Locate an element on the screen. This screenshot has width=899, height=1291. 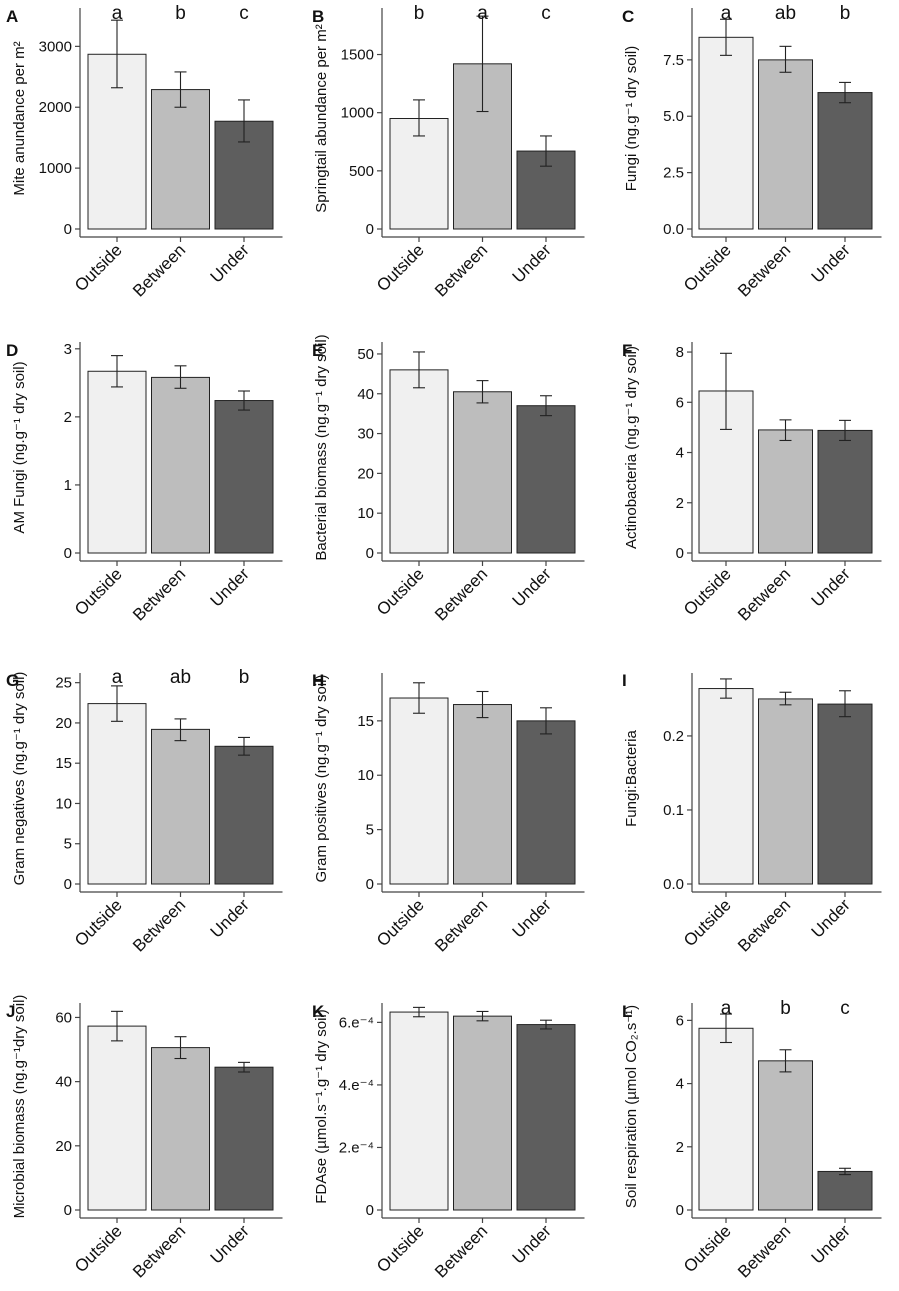
y-axis-label: Gram negatives (ng.g⁻¹ dry soil) is located at coordinates (19, 779).